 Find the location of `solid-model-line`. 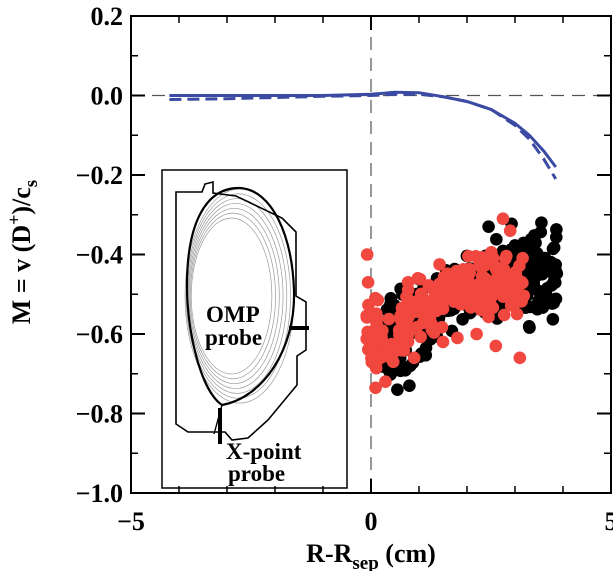

solid-model-line is located at coordinates (363, 129).